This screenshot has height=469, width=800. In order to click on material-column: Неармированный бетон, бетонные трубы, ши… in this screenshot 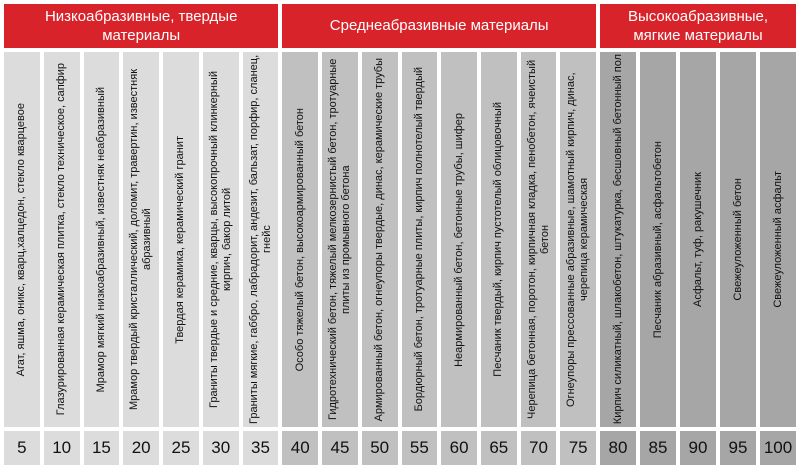, I will do `click(459, 239)`.